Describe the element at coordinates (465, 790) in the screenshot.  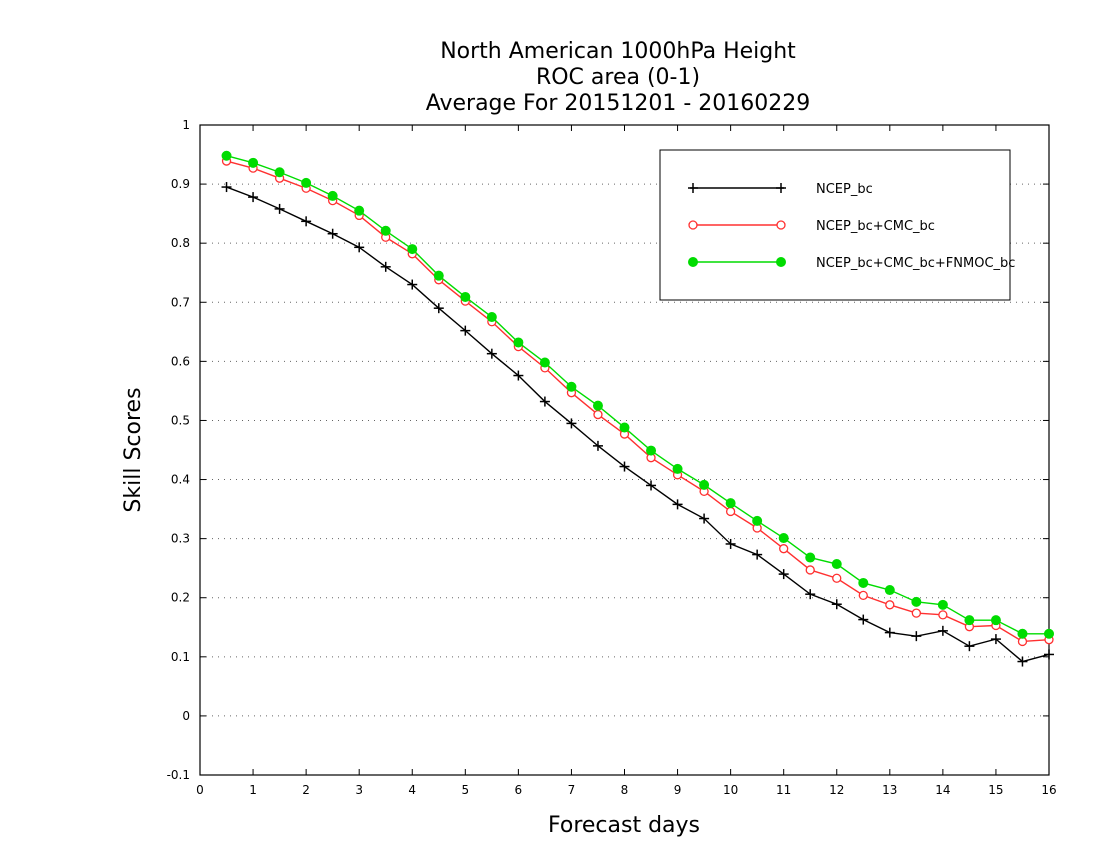
I see `x-tick-label: 5` at that location.